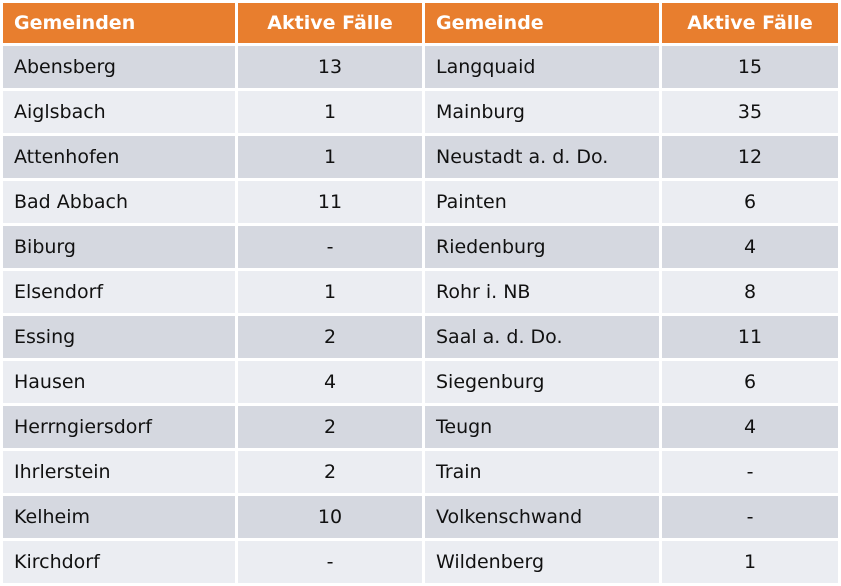  What do you see at coordinates (119, 472) in the screenshot?
I see `gemeinde-name-cell-left: Ihrlerstein` at bounding box center [119, 472].